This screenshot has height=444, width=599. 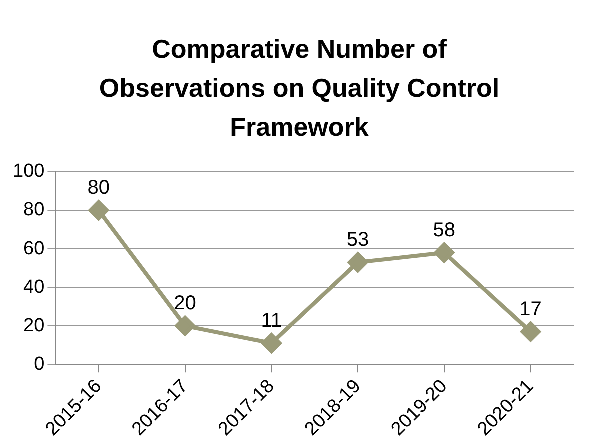 I want to click on data-label: 58, so click(x=444, y=230).